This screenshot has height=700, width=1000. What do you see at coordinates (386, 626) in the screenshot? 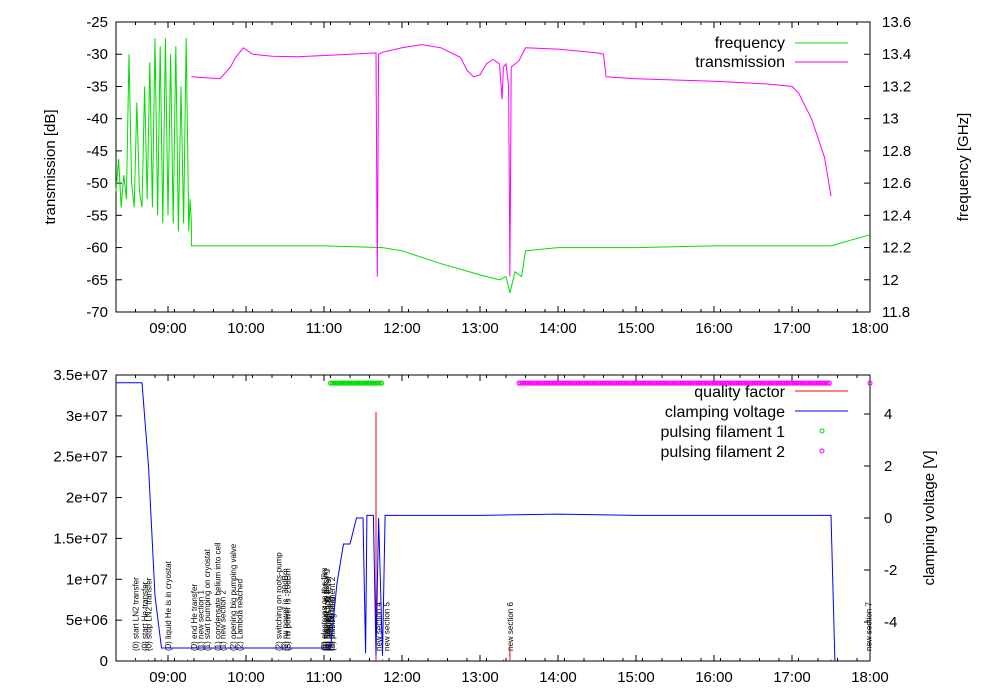
I see `annotation-label: new section 5` at bounding box center [386, 626].